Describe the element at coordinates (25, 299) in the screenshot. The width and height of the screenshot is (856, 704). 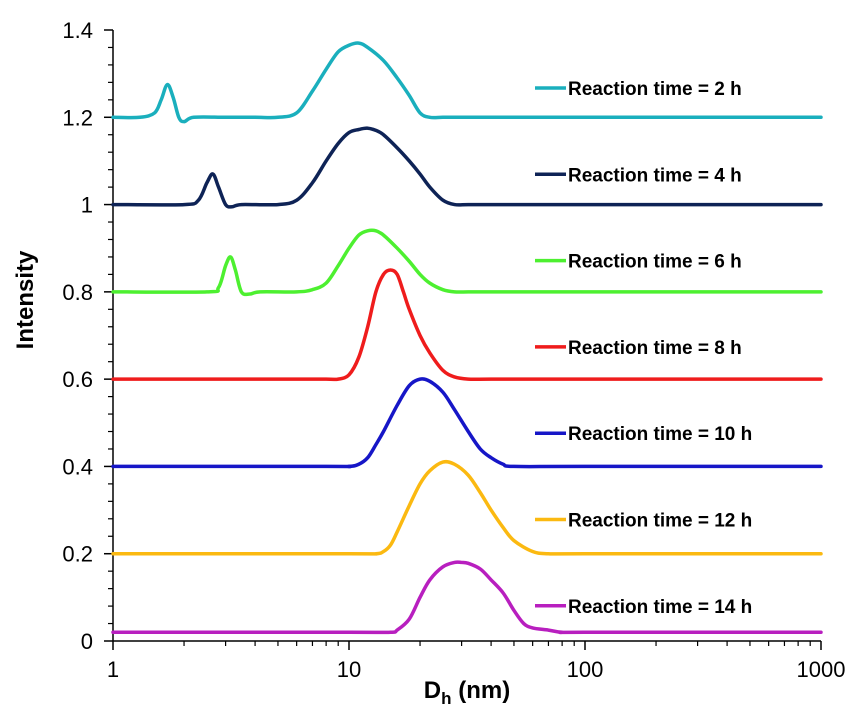
I see `y-axis-title: Intensity` at that location.